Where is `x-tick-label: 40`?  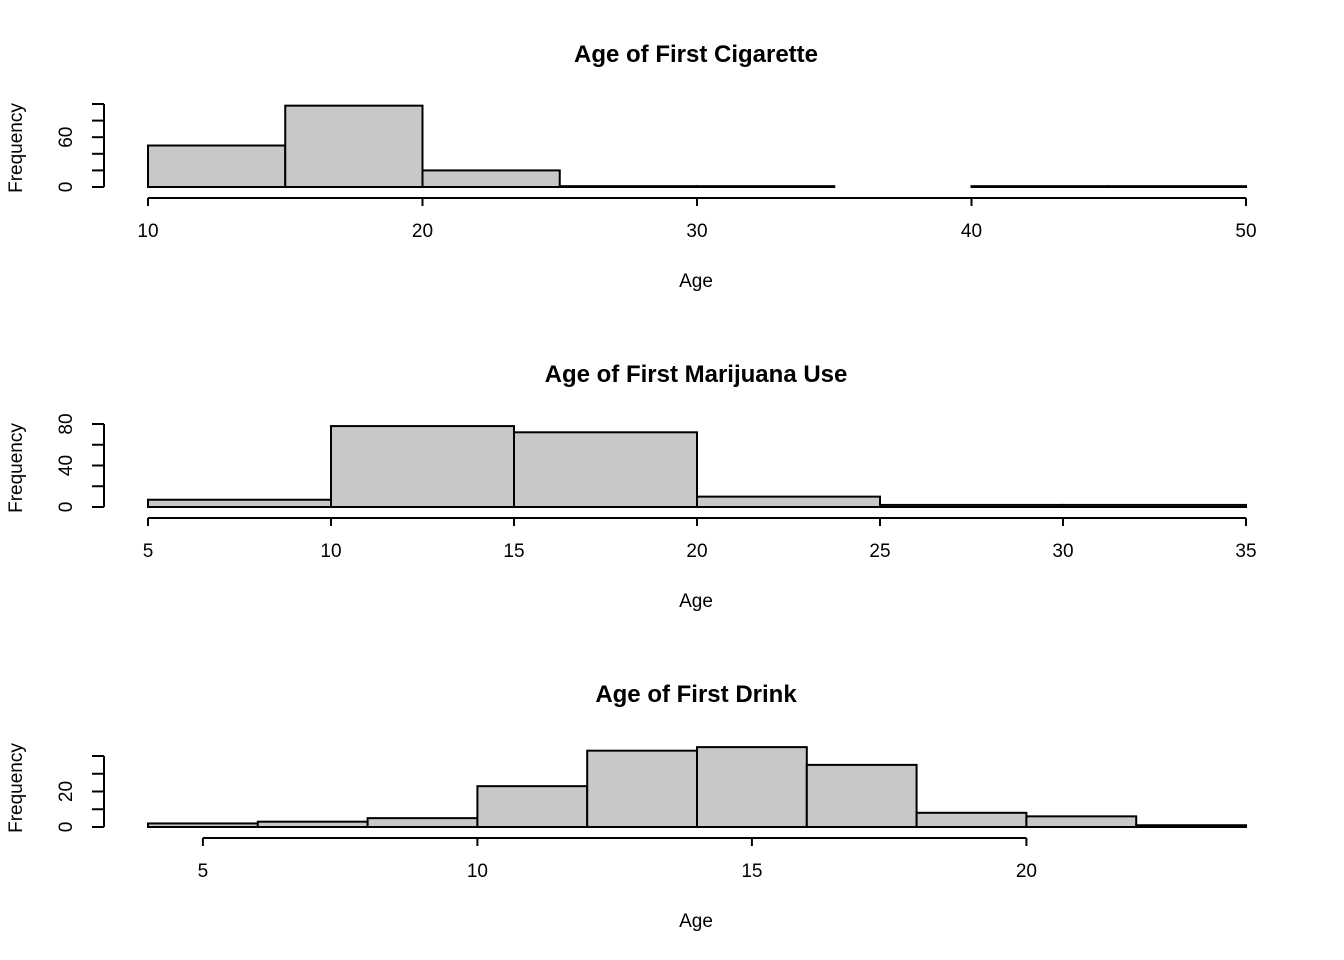 x-tick-label: 40 is located at coordinates (971, 231).